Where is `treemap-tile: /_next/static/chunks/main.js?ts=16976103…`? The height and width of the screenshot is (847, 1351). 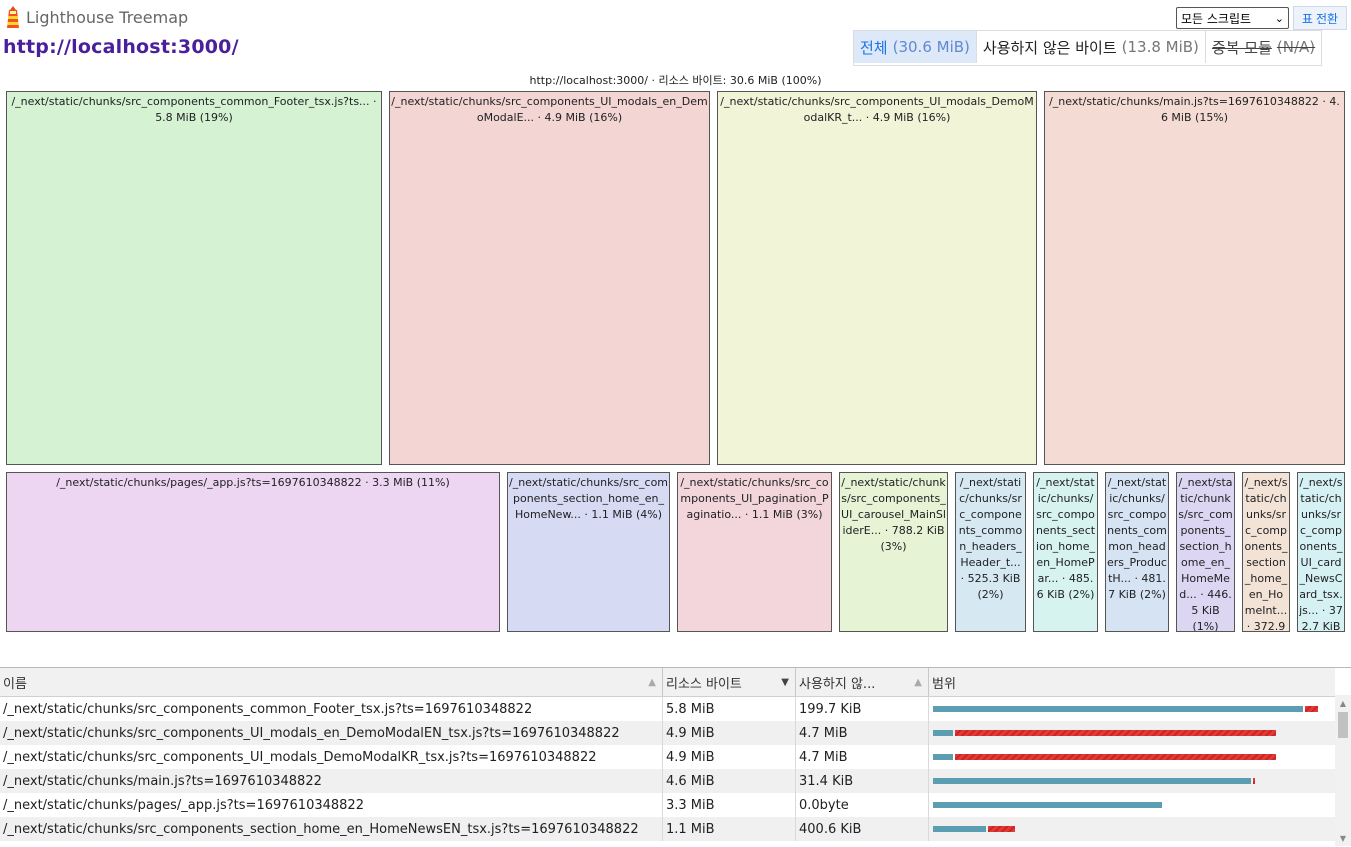 treemap-tile: /_next/static/chunks/main.js?ts=16976103… is located at coordinates (1194, 278).